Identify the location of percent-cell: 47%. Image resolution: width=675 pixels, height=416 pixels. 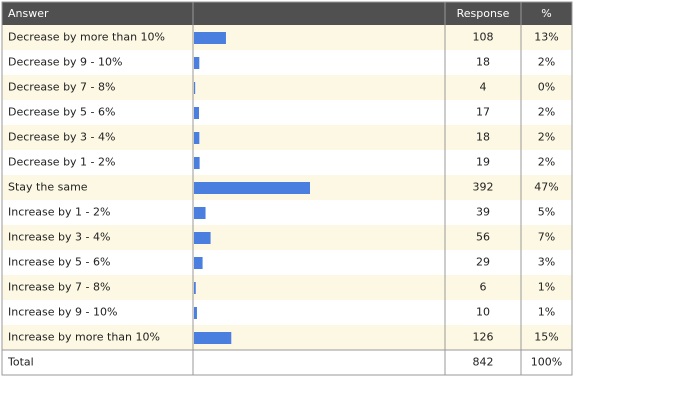
(546, 187).